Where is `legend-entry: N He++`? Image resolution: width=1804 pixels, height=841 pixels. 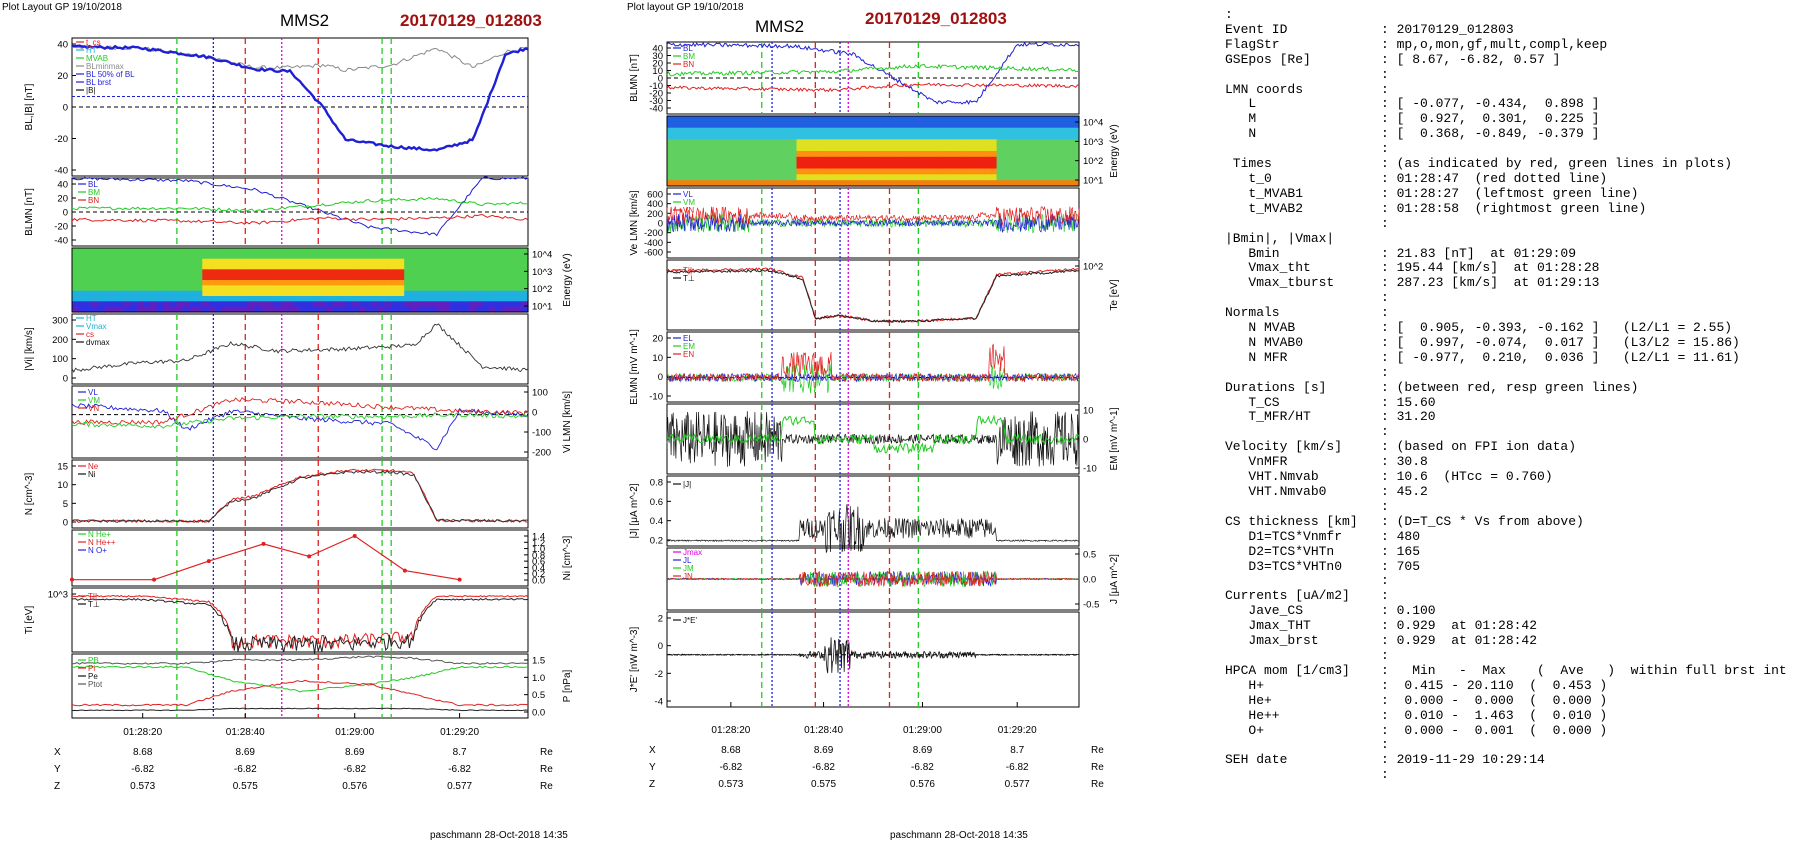
legend-entry: N He++ is located at coordinates (102, 542).